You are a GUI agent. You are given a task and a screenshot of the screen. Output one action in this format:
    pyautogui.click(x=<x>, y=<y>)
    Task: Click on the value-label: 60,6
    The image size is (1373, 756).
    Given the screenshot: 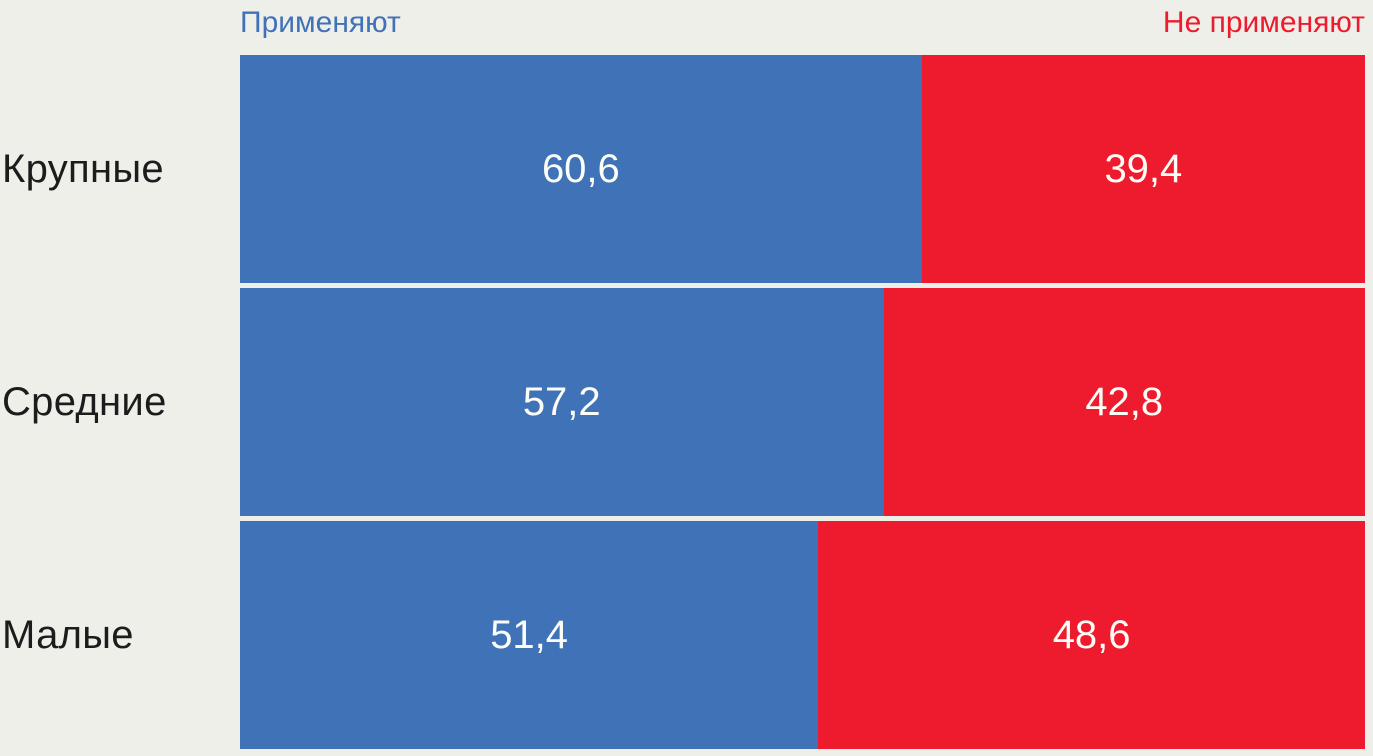 What is the action you would take?
    pyautogui.click(x=580, y=168)
    